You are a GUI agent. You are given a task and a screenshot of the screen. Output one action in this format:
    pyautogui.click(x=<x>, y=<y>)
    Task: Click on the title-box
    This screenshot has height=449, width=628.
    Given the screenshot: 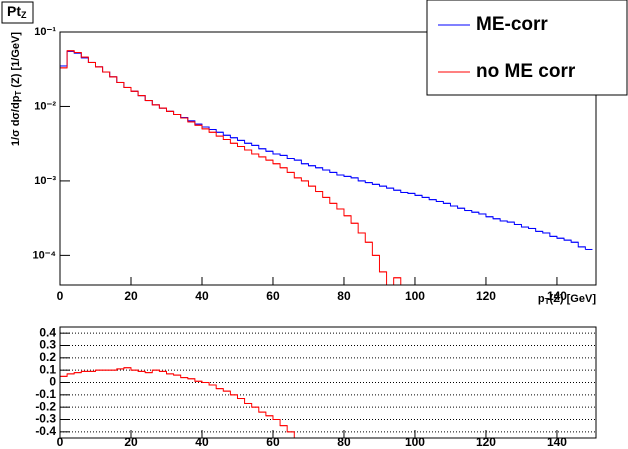 What is the action you would take?
    pyautogui.click(x=17, y=12)
    